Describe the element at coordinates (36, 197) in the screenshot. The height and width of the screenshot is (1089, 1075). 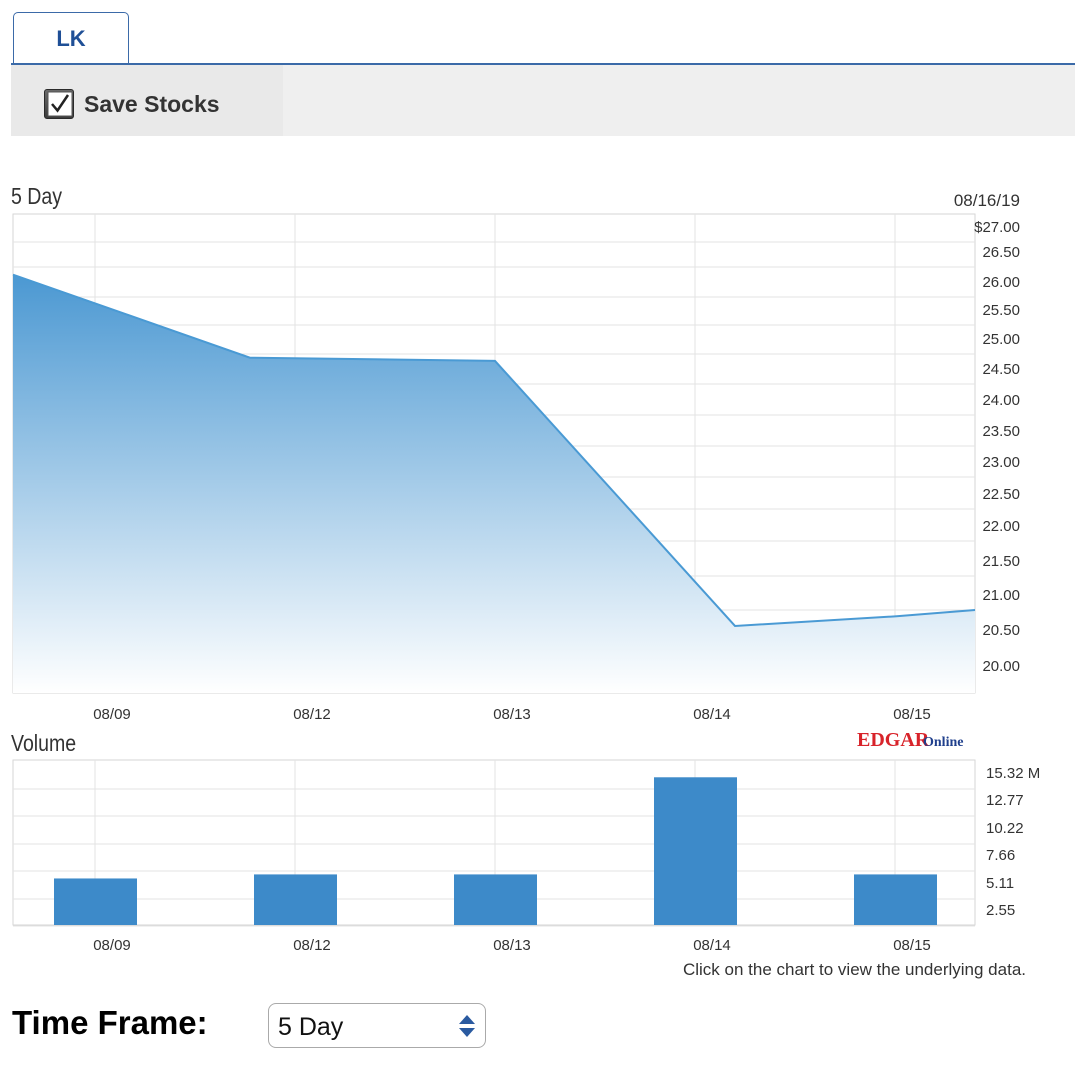
I see `price-panel-title: 5 Day` at that location.